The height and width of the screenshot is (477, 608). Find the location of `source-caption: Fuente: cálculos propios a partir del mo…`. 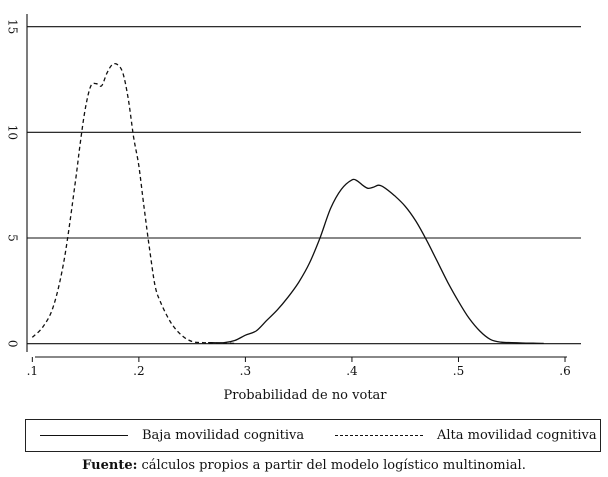

source-caption: Fuente: cálculos propios a partir del mo… is located at coordinates (304, 465).